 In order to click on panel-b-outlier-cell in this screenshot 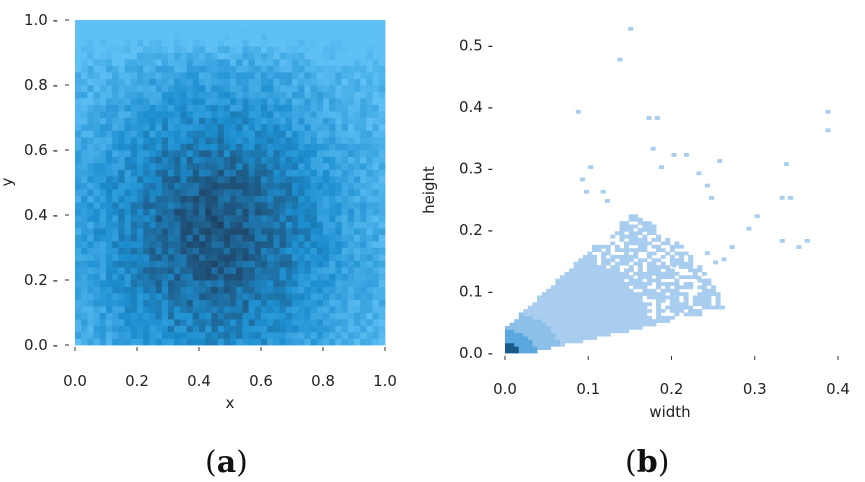, I will do `click(620, 59)`.